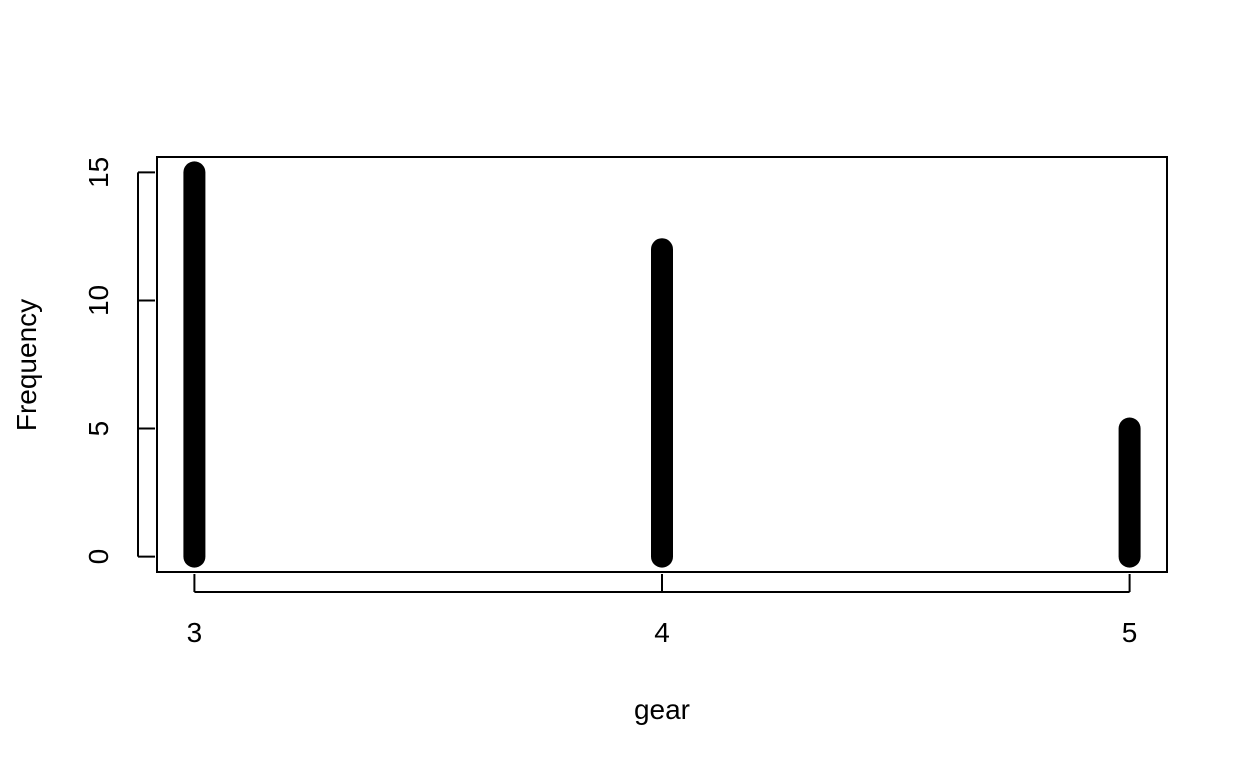  Describe the element at coordinates (26, 365) in the screenshot. I see `y-axis-label: Frequency` at that location.